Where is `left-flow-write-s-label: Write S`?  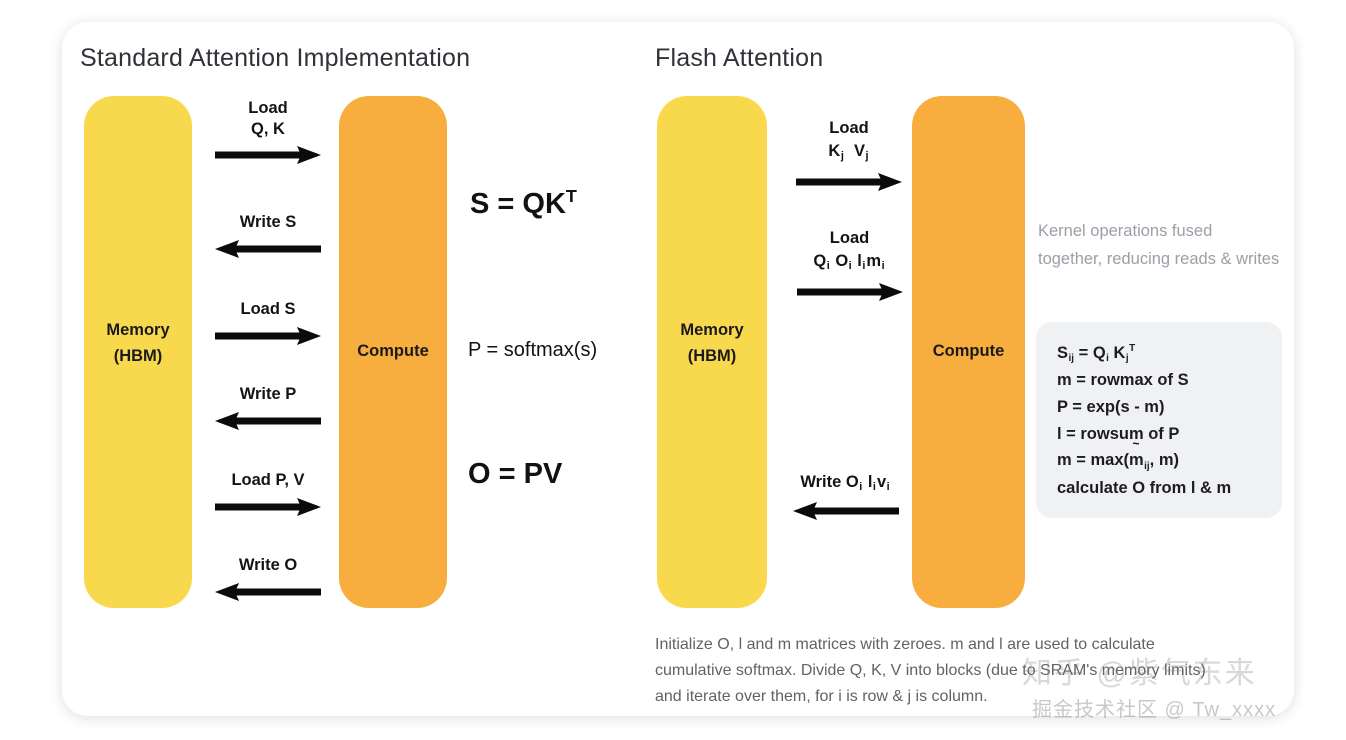 left-flow-write-s-label: Write S is located at coordinates (268, 222).